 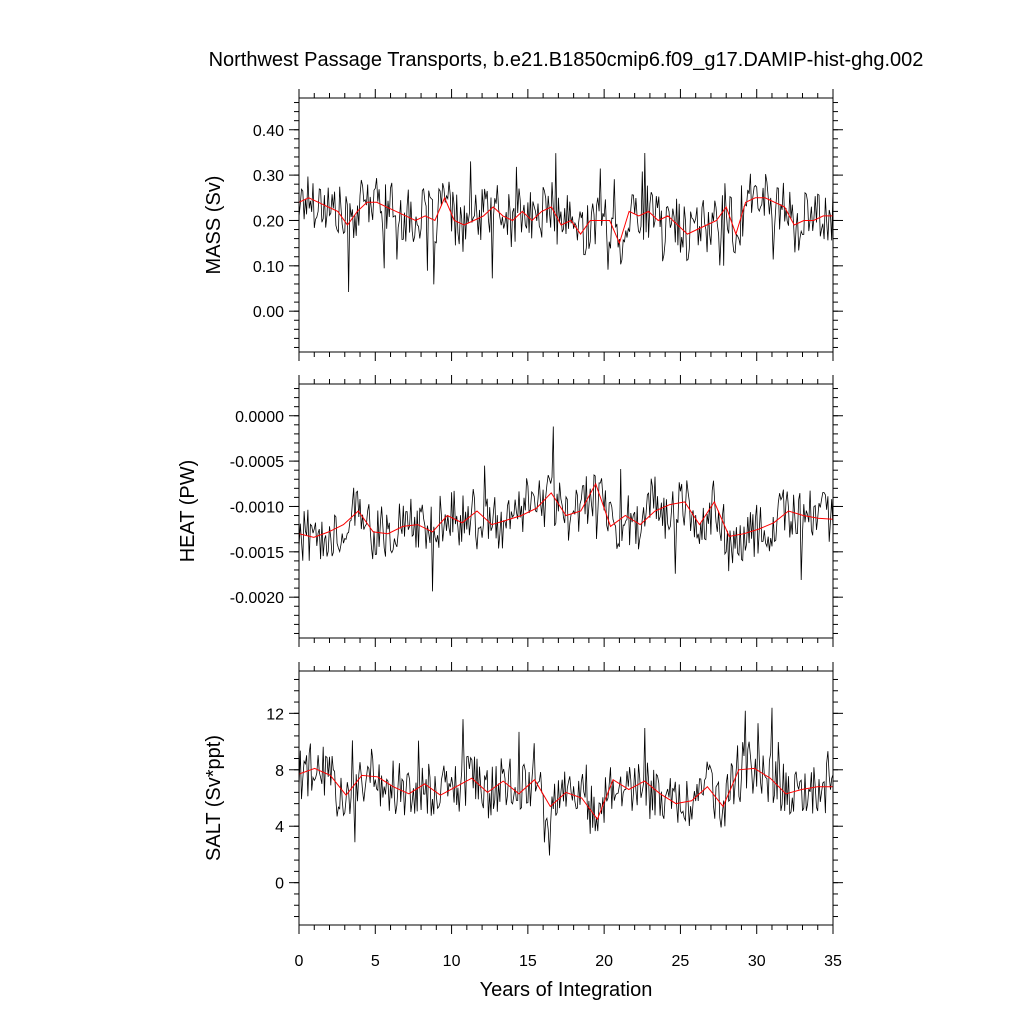 What do you see at coordinates (375, 961) in the screenshot?
I see `x-tick-label: 5` at bounding box center [375, 961].